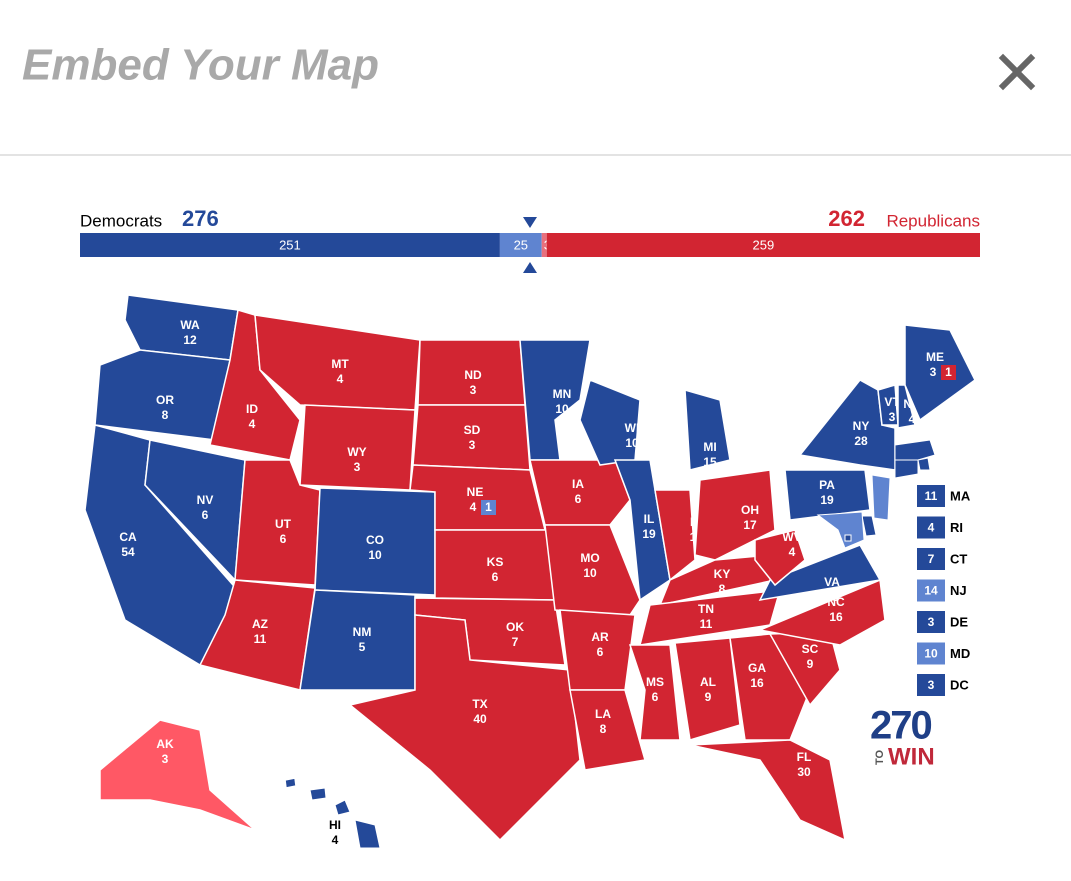 The image size is (1071, 881). I want to click on state-abbr: NC, so click(836, 602).